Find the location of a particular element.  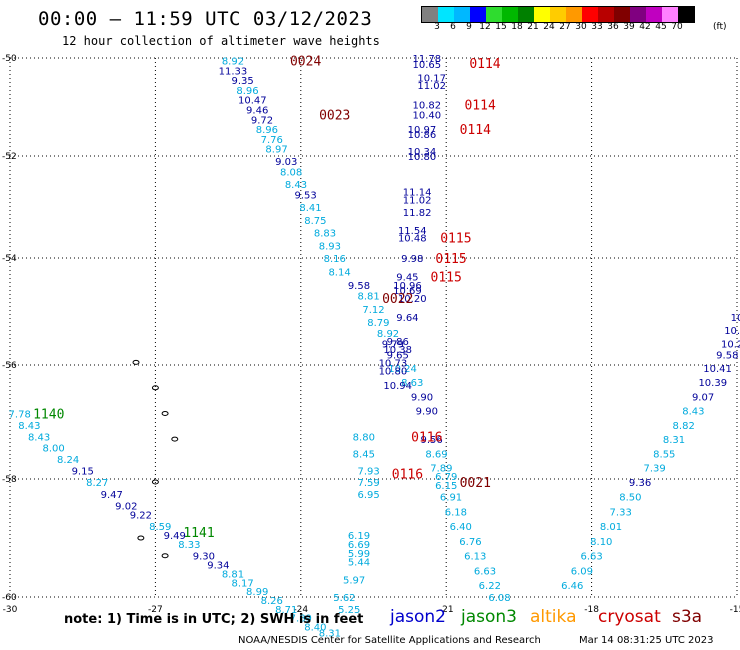

wave-height-value: 7.12 is located at coordinates (373, 310).